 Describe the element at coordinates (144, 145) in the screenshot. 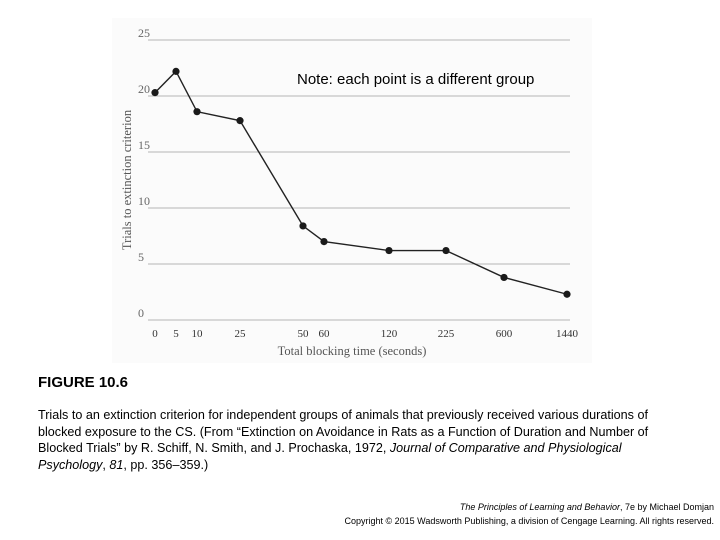

I see `y-tick-label: 15` at that location.